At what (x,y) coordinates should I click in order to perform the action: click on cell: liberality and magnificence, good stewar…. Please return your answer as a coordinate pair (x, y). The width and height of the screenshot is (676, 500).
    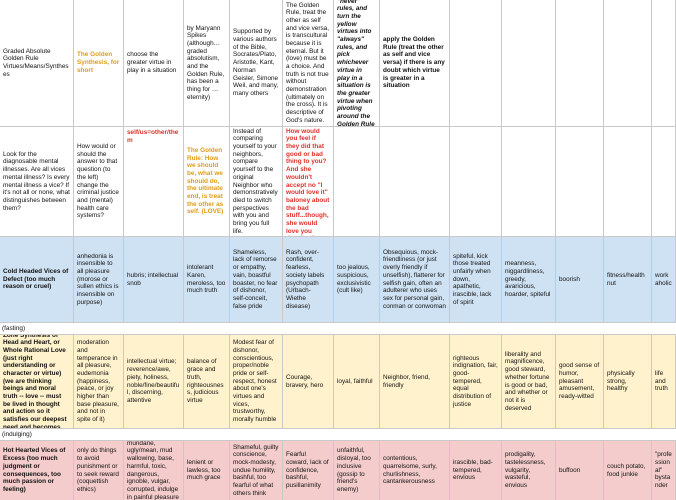
    Looking at the image, I should click on (529, 381).